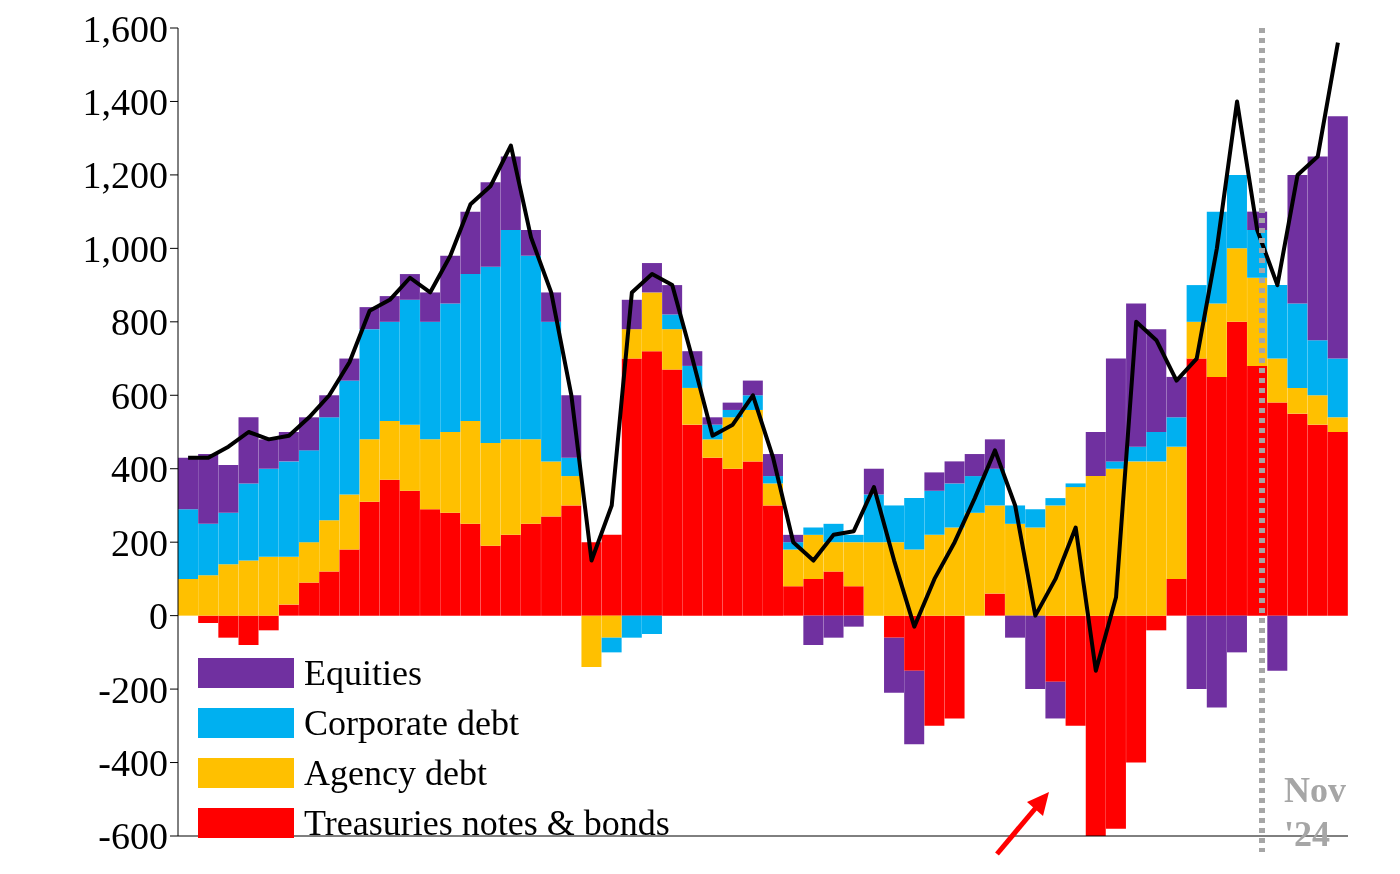 This screenshot has height=874, width=1400. What do you see at coordinates (125, 175) in the screenshot?
I see `y-tick-label: 1,200` at bounding box center [125, 175].